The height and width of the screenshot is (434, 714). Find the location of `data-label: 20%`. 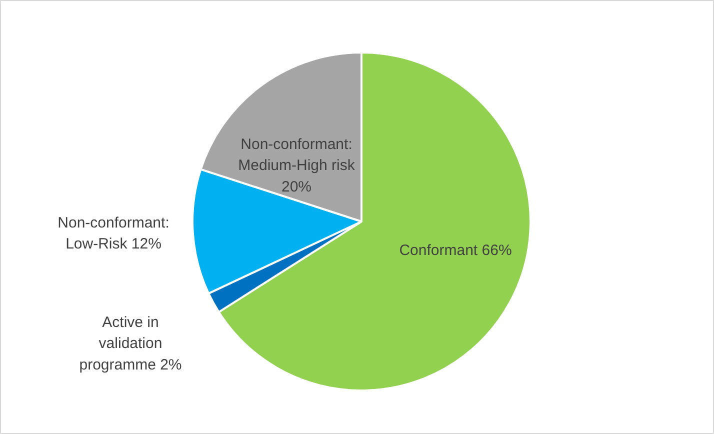

data-label: 20% is located at coordinates (296, 187).